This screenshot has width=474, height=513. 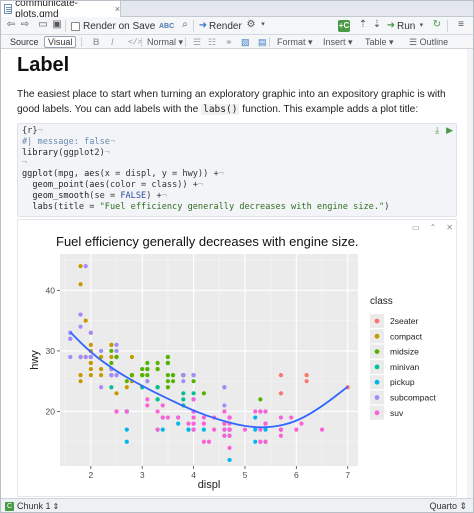 I want to click on table-icon: ▤, so click(x=262, y=42).